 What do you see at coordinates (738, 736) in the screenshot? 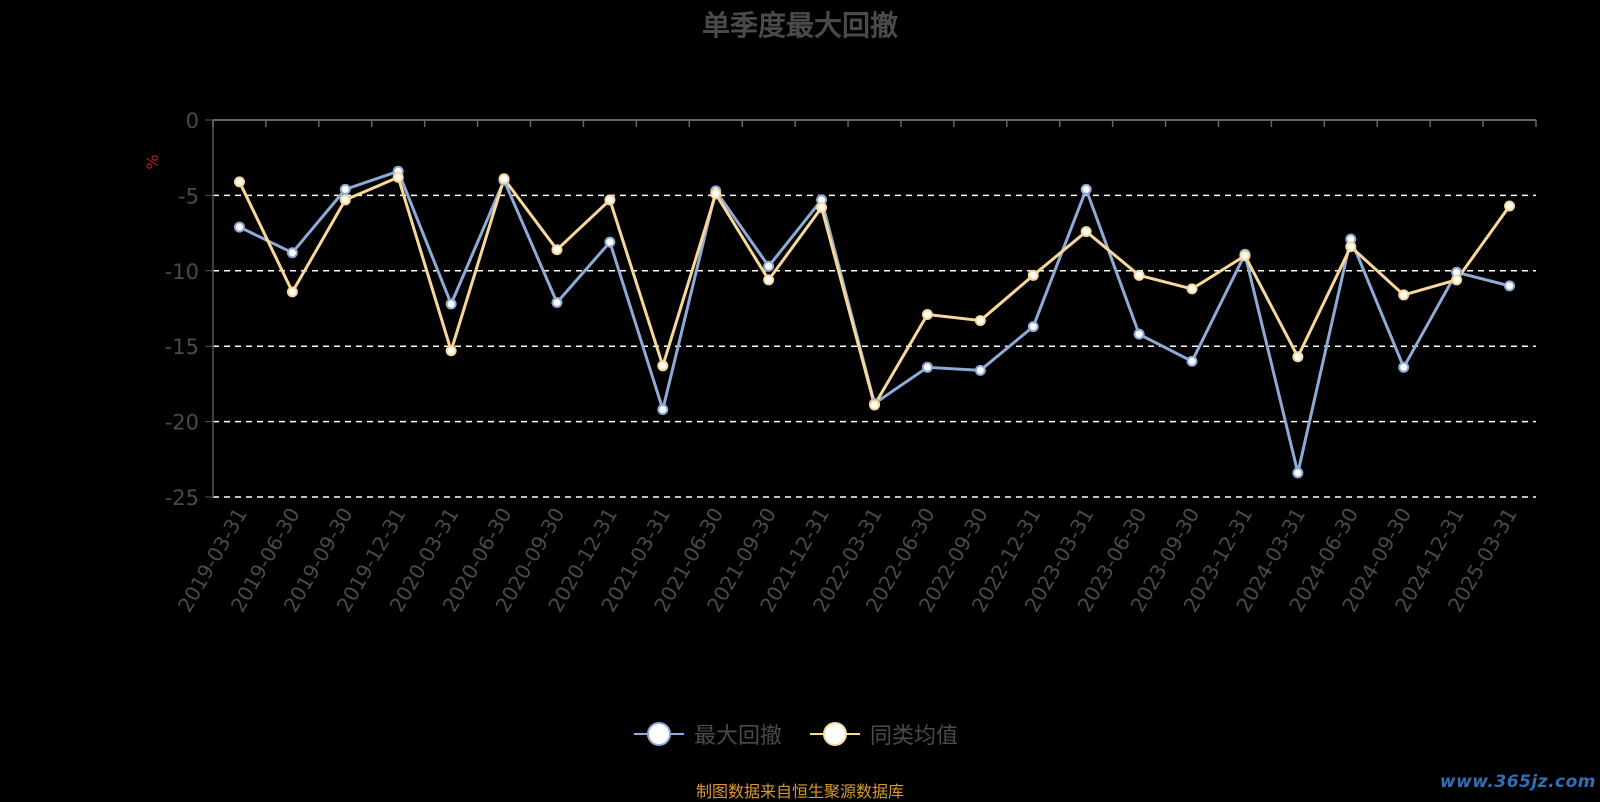
I see `legend-label-max-drawdown: 最大回撤` at bounding box center [738, 736].